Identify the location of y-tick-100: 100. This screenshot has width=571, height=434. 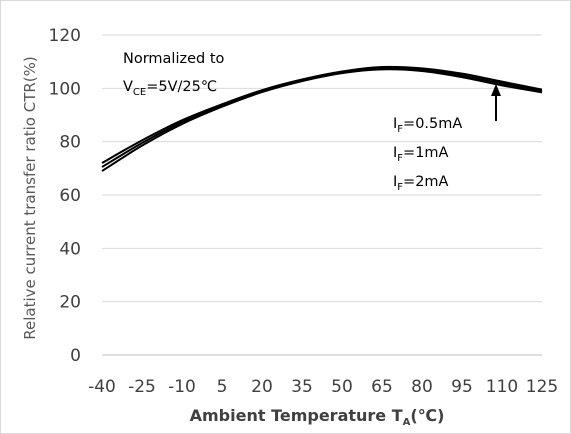
(65, 89).